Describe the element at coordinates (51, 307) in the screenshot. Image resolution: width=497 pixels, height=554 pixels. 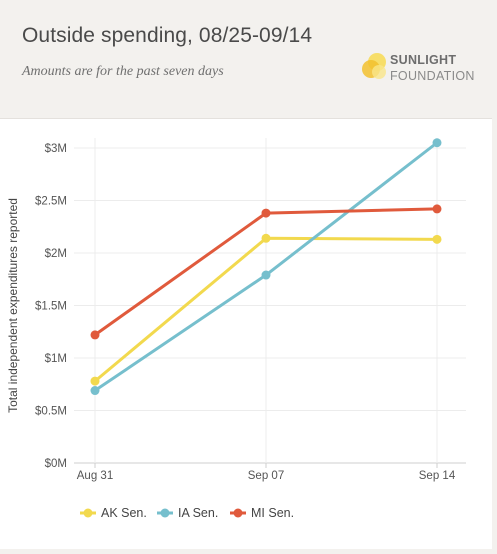
I see `y-tick-label: $1.5M` at that location.